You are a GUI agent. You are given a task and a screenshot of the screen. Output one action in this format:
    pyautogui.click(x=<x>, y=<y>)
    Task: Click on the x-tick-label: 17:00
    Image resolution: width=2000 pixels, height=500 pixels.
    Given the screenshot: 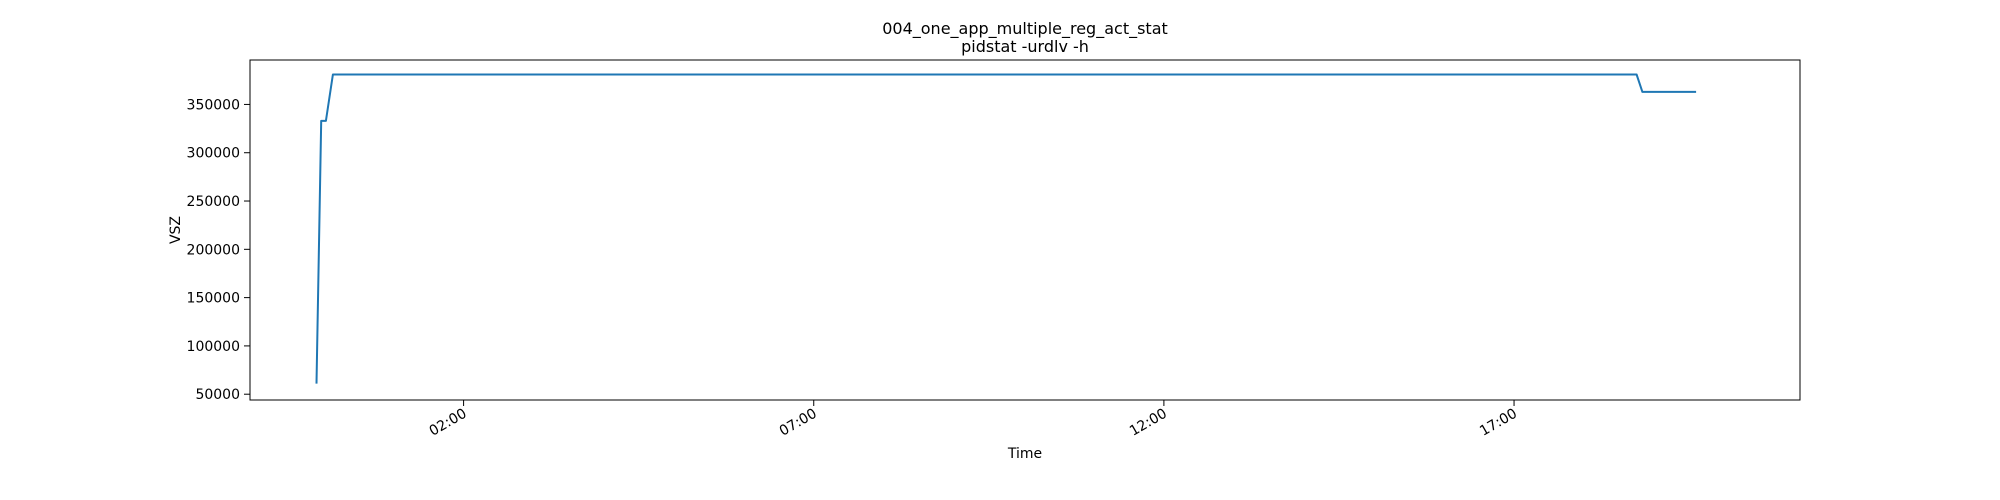 What is the action you would take?
    pyautogui.click(x=1498, y=423)
    